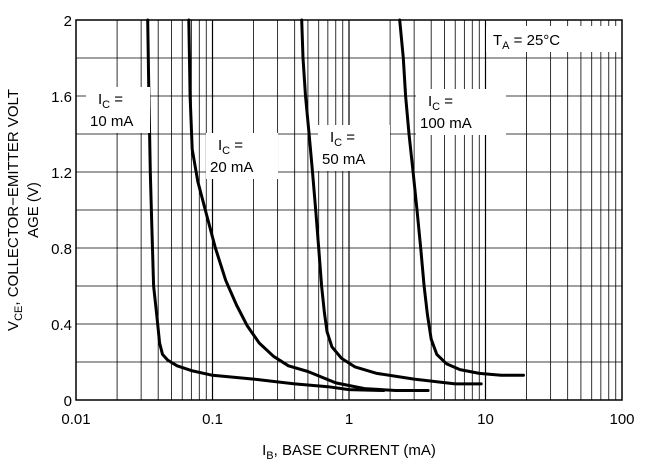 The height and width of the screenshot is (464, 652). Describe the element at coordinates (33, 210) in the screenshot. I see `y-axis-title-line2: AGE (V)` at that location.